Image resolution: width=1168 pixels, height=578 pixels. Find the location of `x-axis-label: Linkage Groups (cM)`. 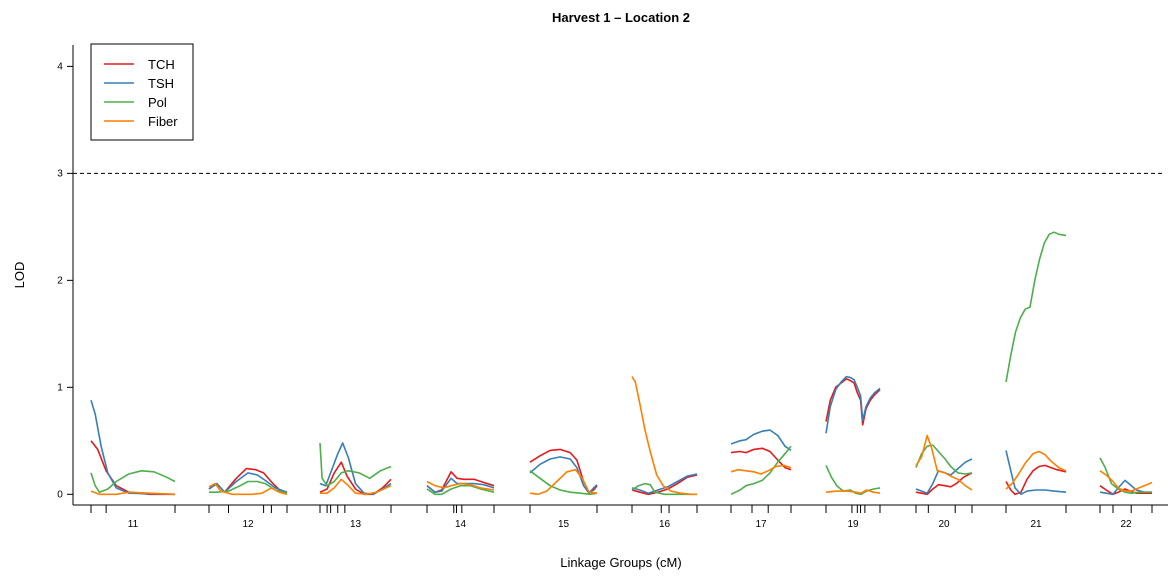

x-axis-label: Linkage Groups (cM) is located at coordinates (620, 562).